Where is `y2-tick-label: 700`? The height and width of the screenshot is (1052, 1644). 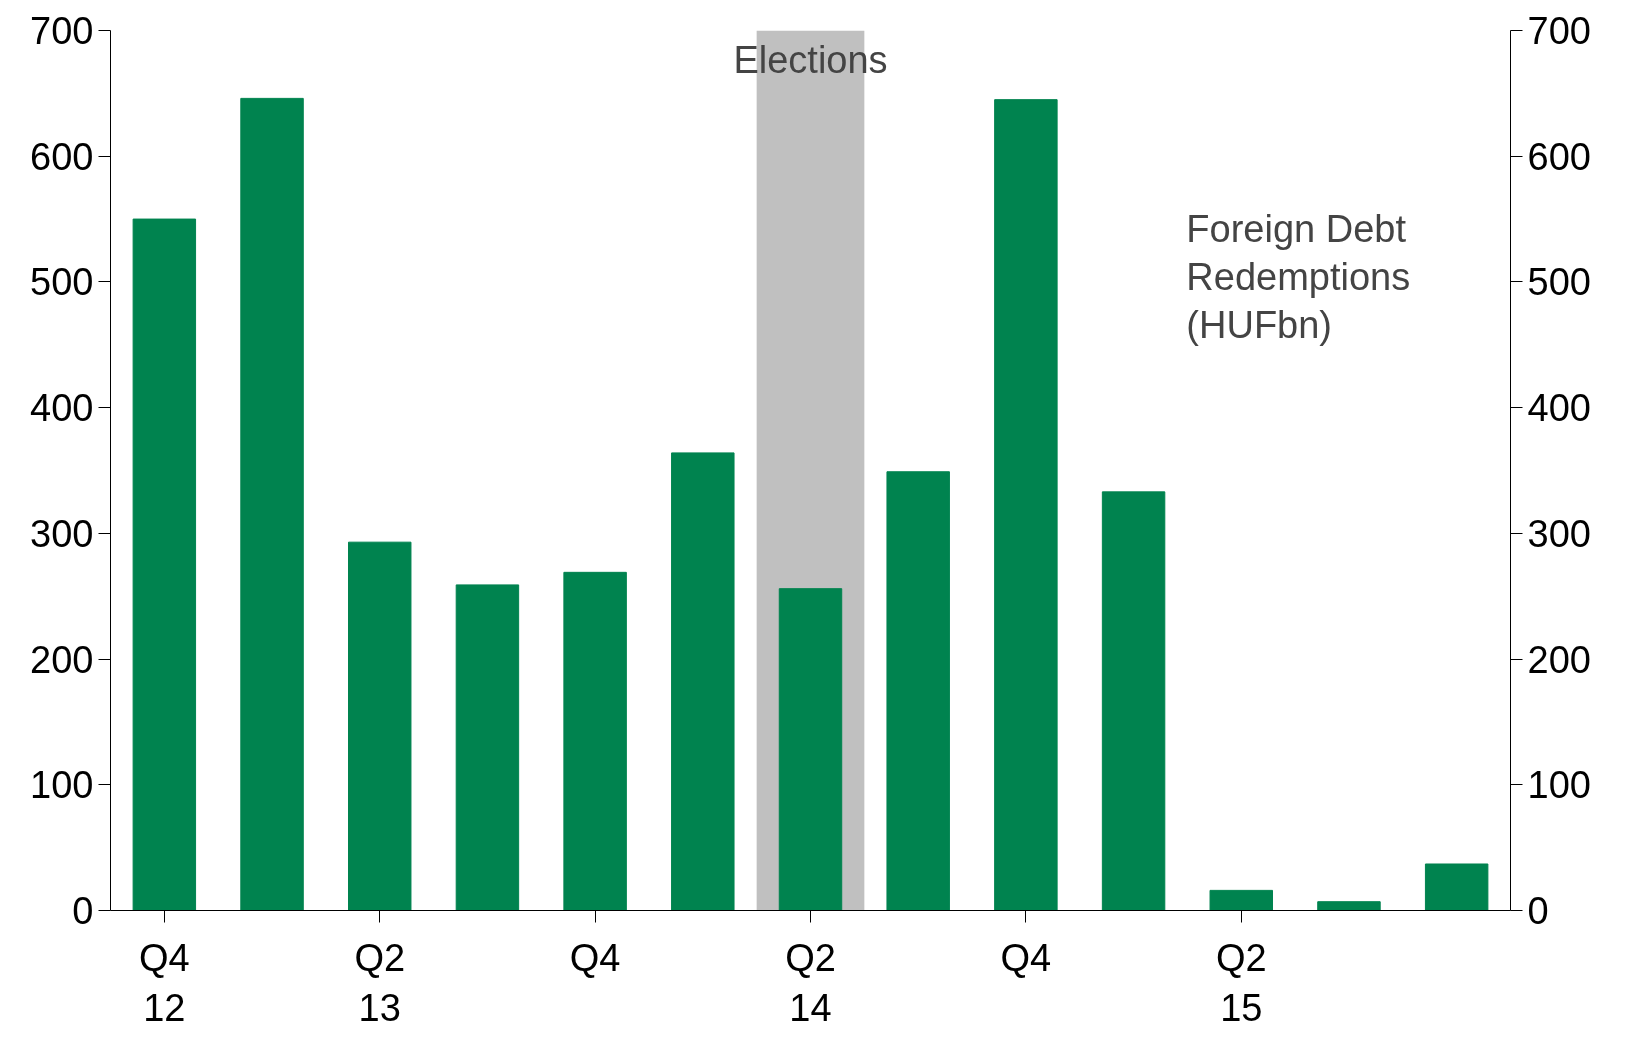
y2-tick-label: 700 is located at coordinates (1559, 31).